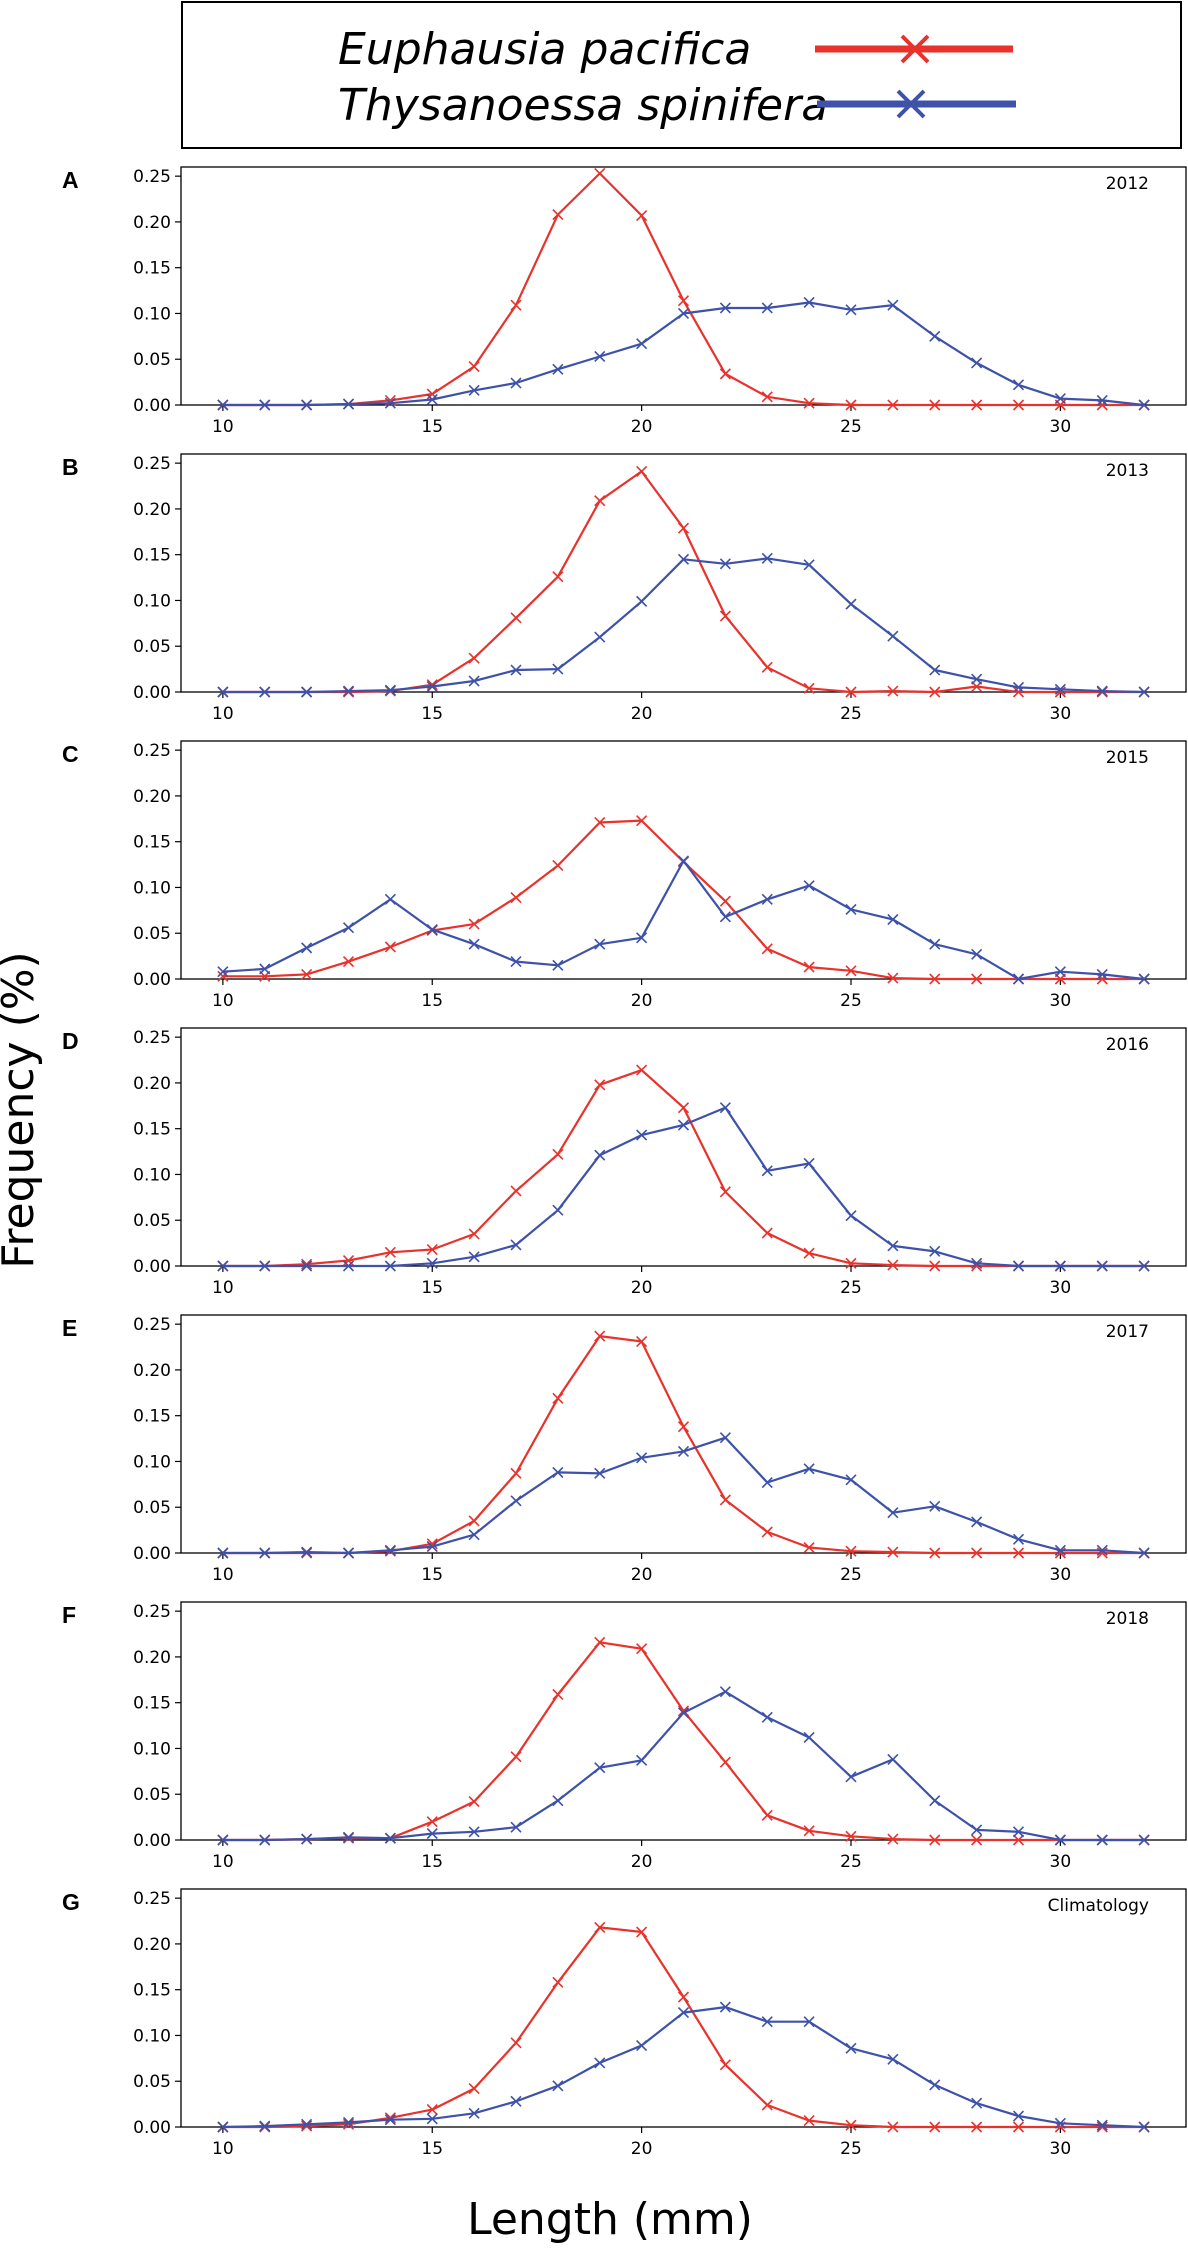  What do you see at coordinates (1127, 1045) in the screenshot?
I see `panel-title: 2016` at bounding box center [1127, 1045].